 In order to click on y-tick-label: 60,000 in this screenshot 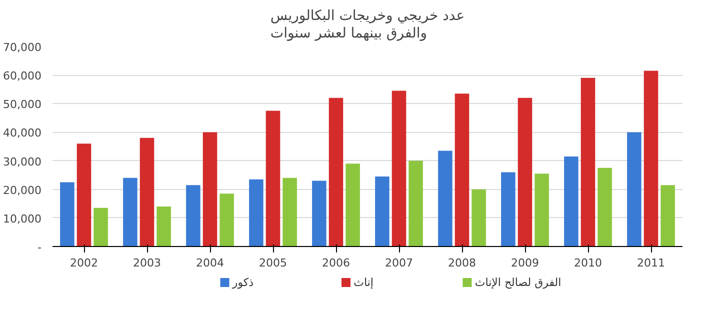, I will do `click(22, 76)`.